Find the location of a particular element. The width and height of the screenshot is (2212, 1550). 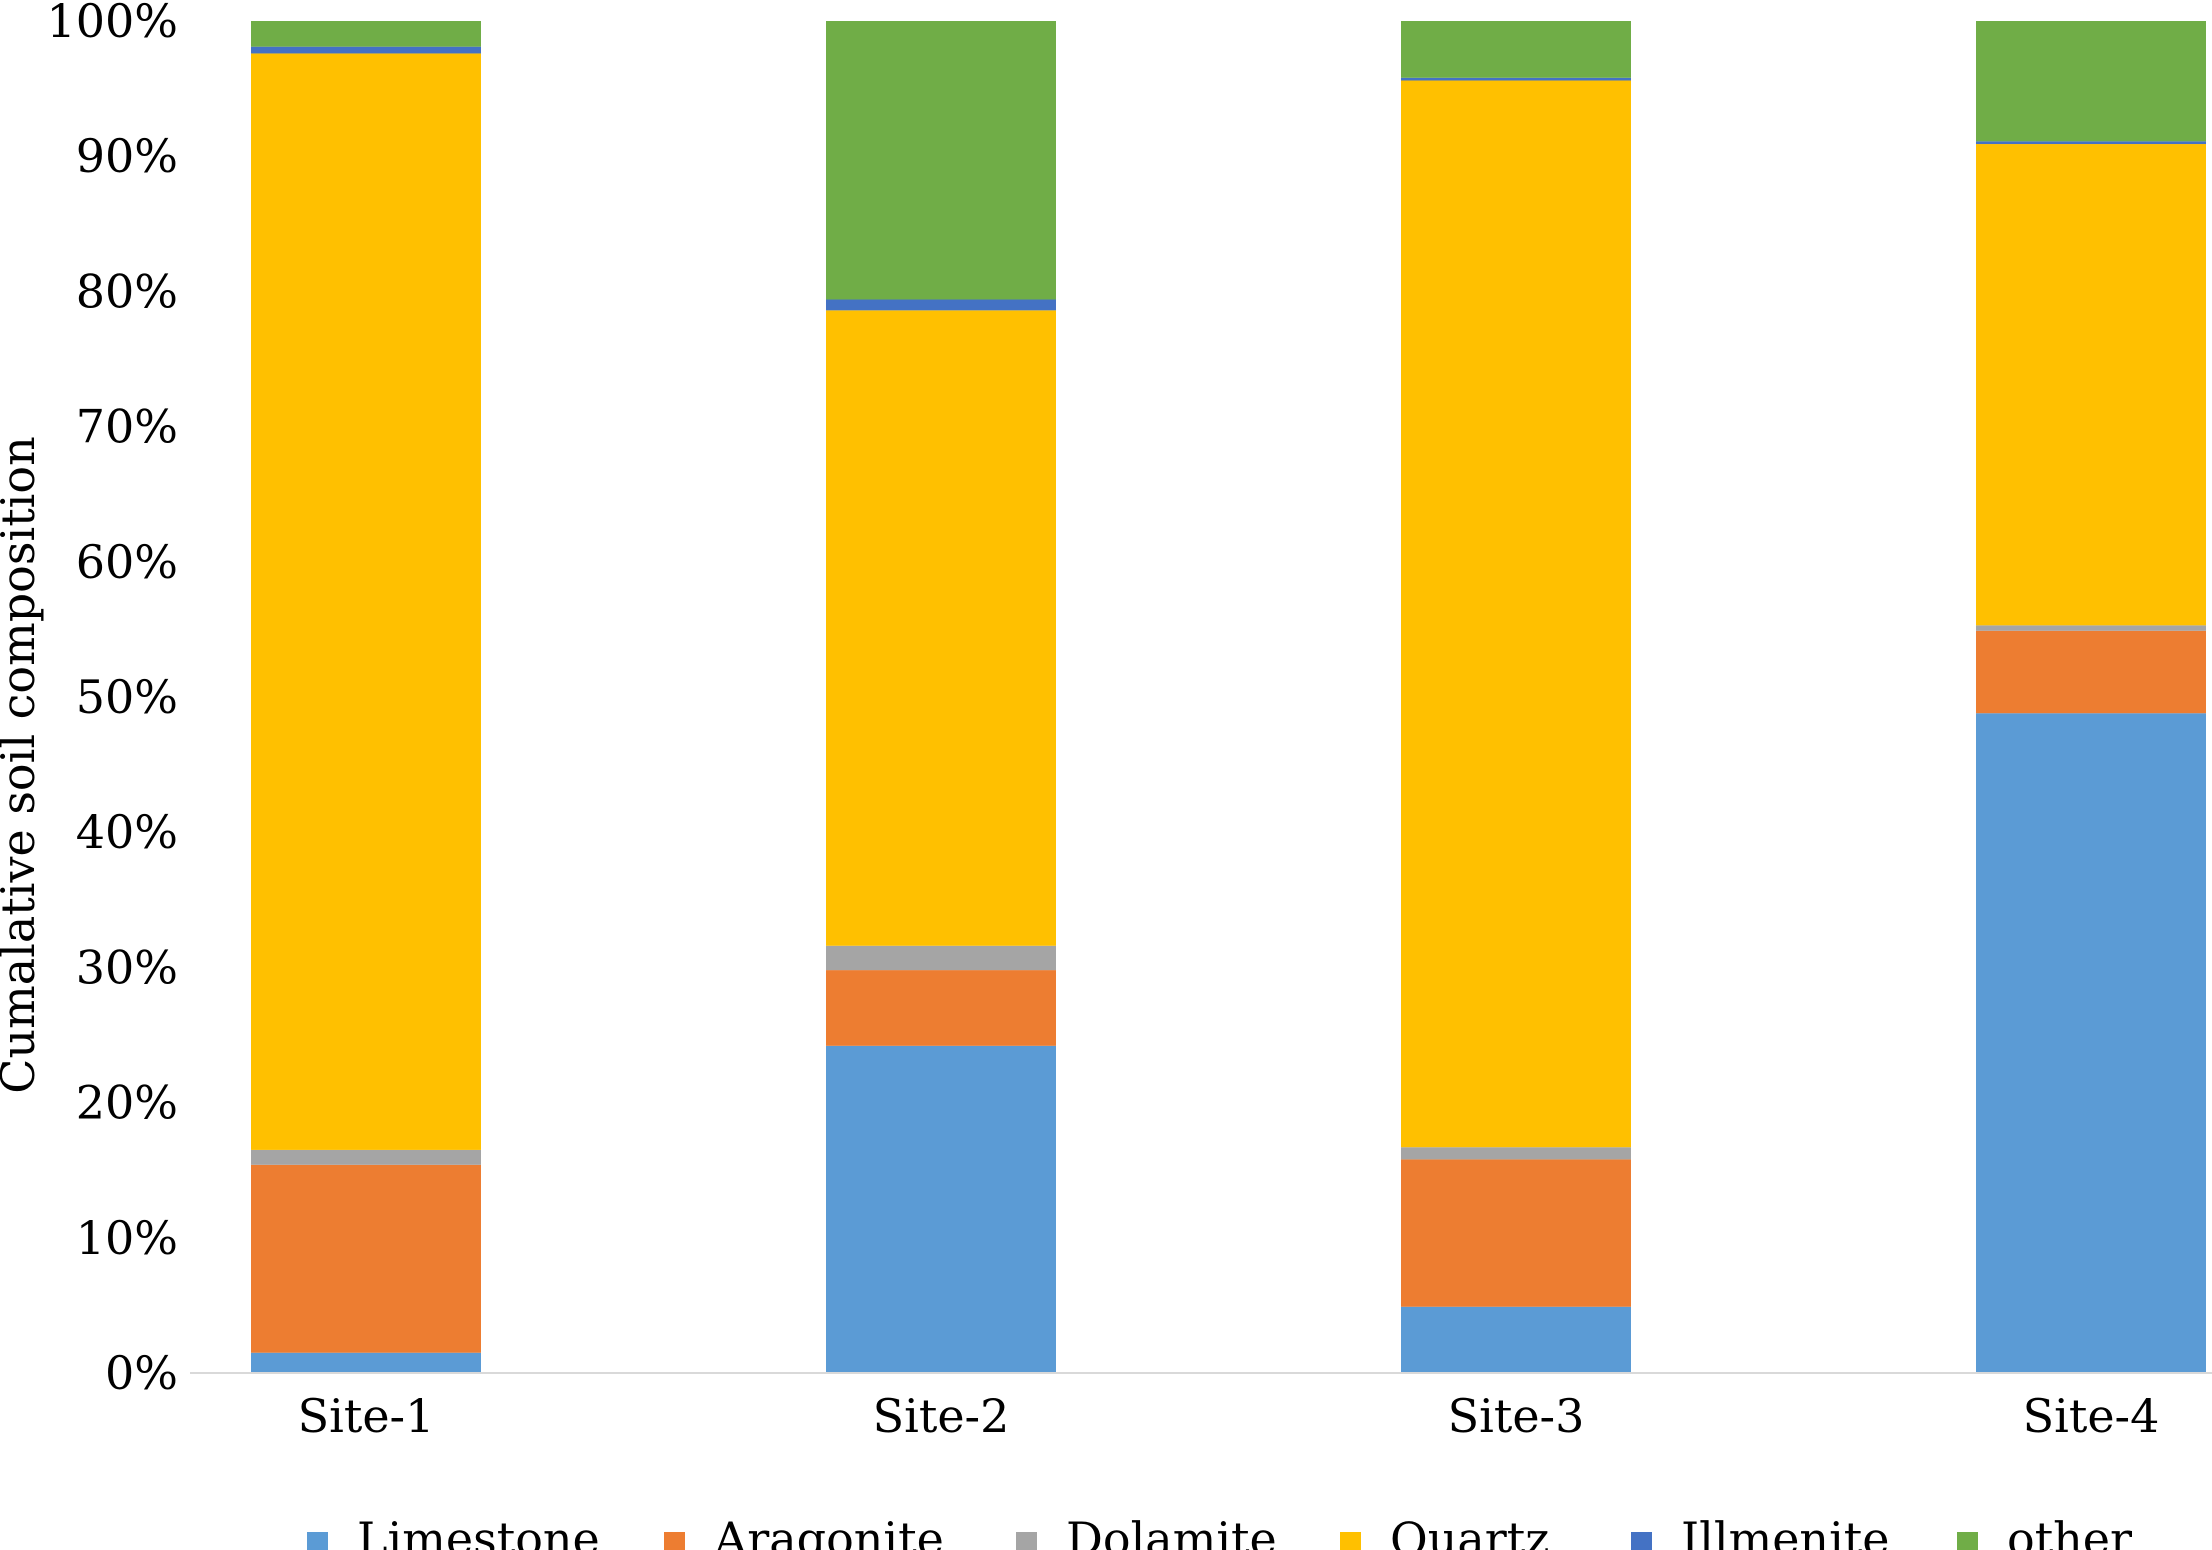

legend-item: Dolamite is located at coordinates (1146, 1531).